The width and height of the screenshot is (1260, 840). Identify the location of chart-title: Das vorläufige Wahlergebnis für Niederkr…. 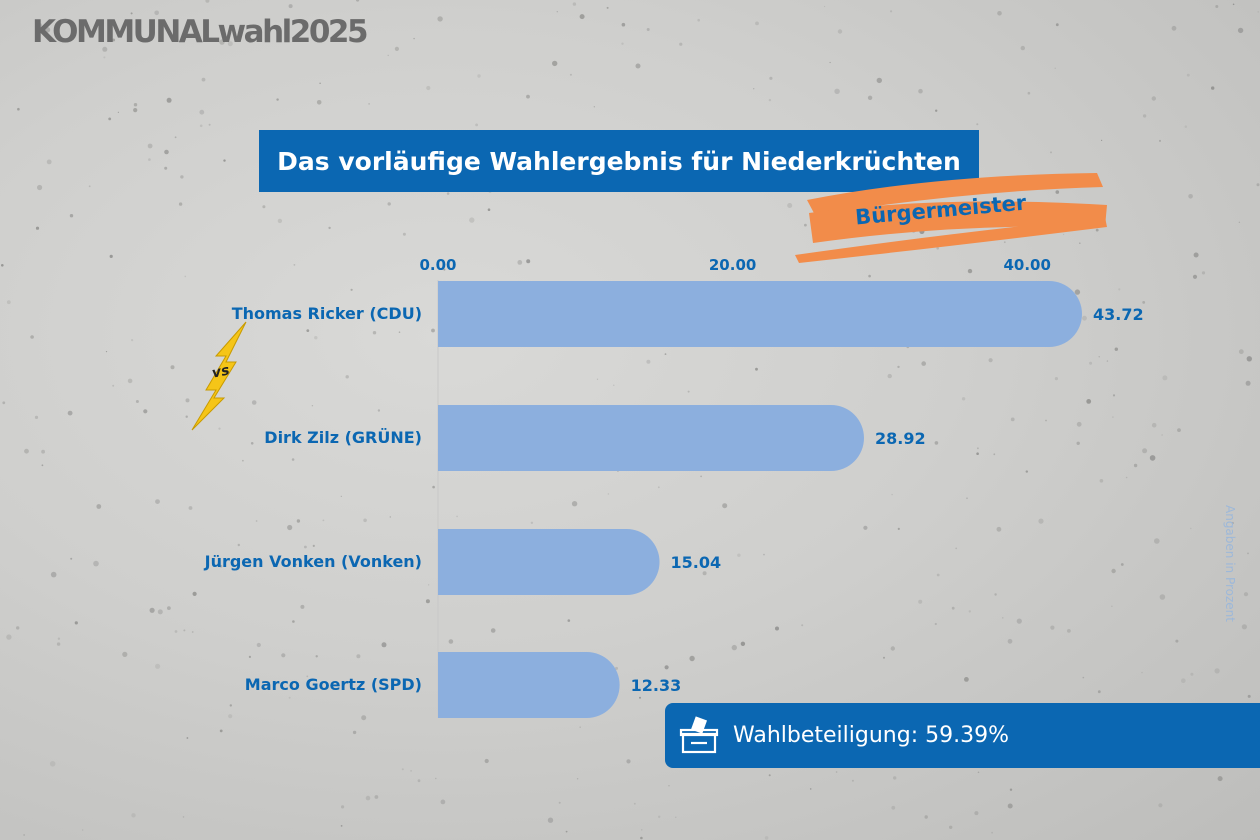
(619, 161).